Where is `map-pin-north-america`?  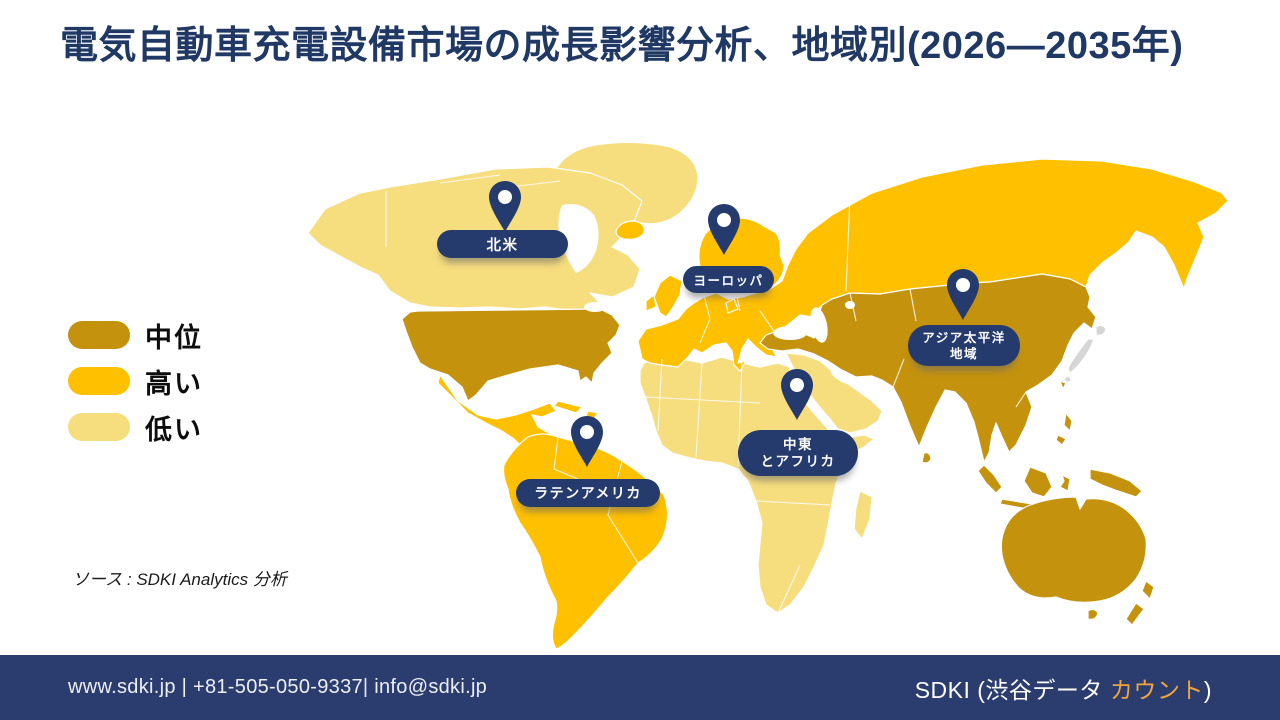
map-pin-north-america is located at coordinates (505, 206).